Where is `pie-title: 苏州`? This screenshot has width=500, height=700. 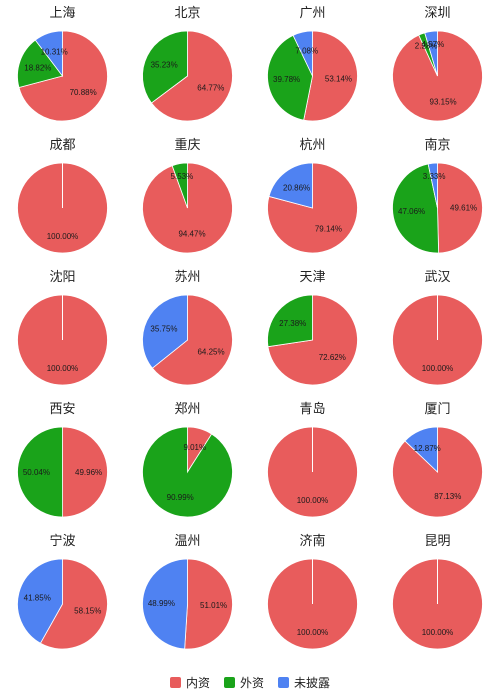
pie-title: 苏州 is located at coordinates (187, 277).